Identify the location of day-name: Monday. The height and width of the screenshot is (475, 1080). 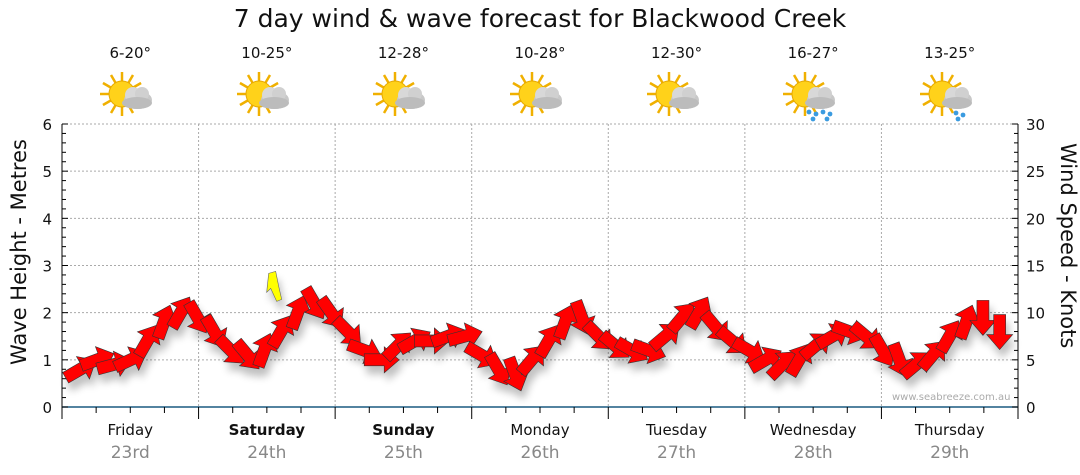
(540, 430).